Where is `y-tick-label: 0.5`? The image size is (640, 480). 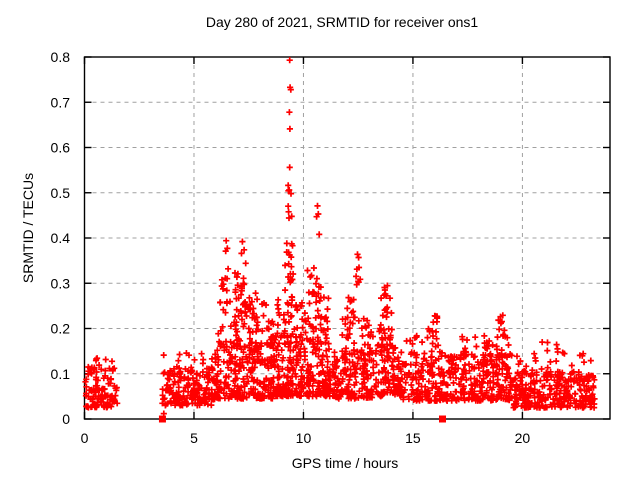 y-tick-label: 0.5 is located at coordinates (61, 193).